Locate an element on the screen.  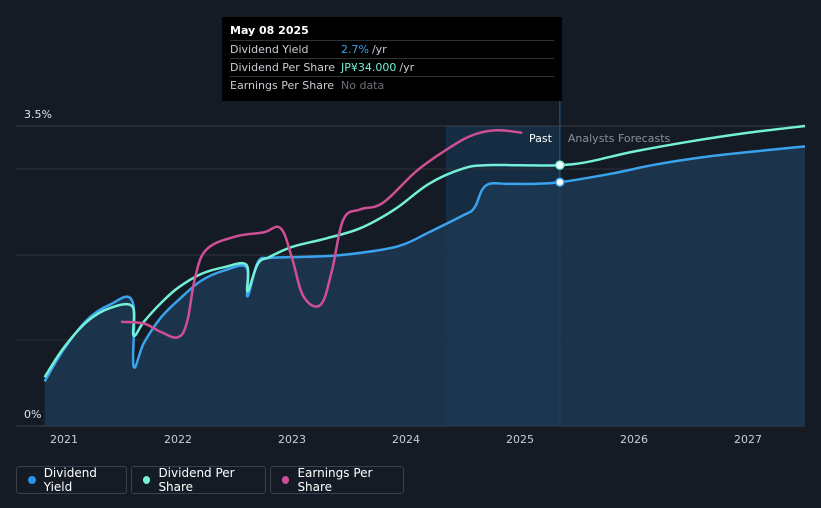
y-tick-label-bottom: 0% is located at coordinates (32, 414).